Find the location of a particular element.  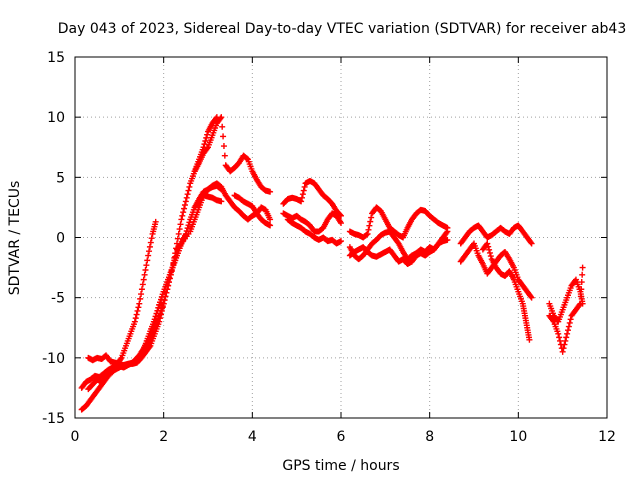

series-track-e is located at coordinates (183, 269).